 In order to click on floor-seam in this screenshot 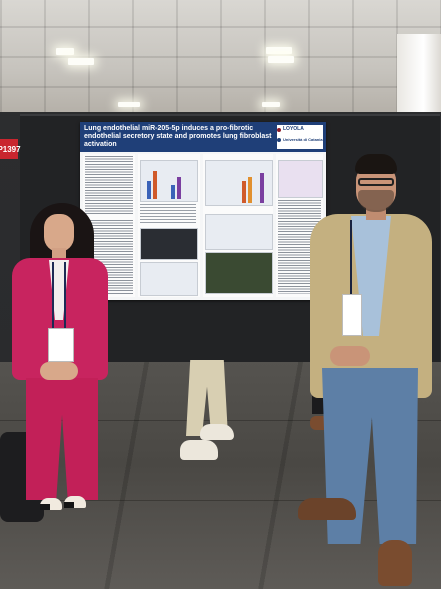, I will do `click(220, 500)`.